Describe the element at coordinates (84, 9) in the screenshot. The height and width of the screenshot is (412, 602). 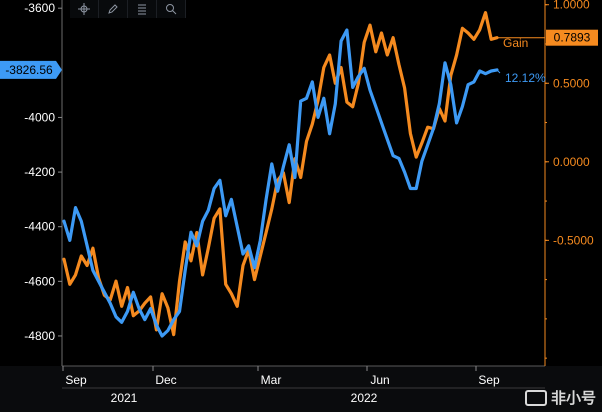
I see `crosshair-icon` at that location.